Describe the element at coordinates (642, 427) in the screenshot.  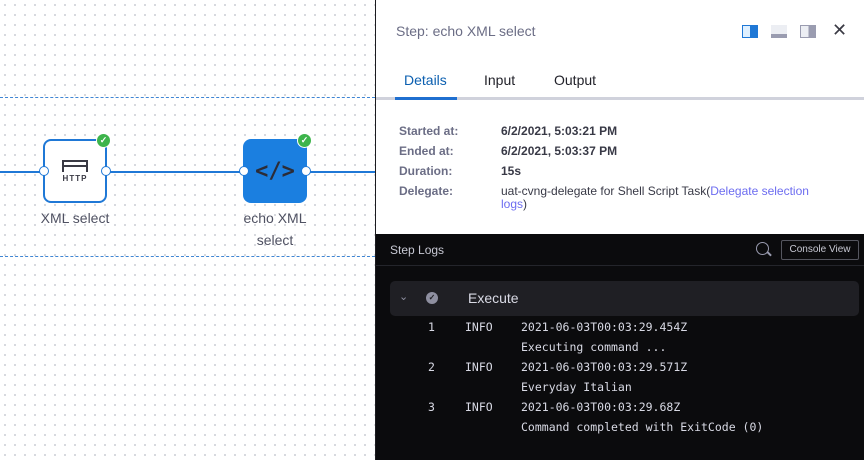
I see `log-message: Command completed with ExitCode (0)` at that location.